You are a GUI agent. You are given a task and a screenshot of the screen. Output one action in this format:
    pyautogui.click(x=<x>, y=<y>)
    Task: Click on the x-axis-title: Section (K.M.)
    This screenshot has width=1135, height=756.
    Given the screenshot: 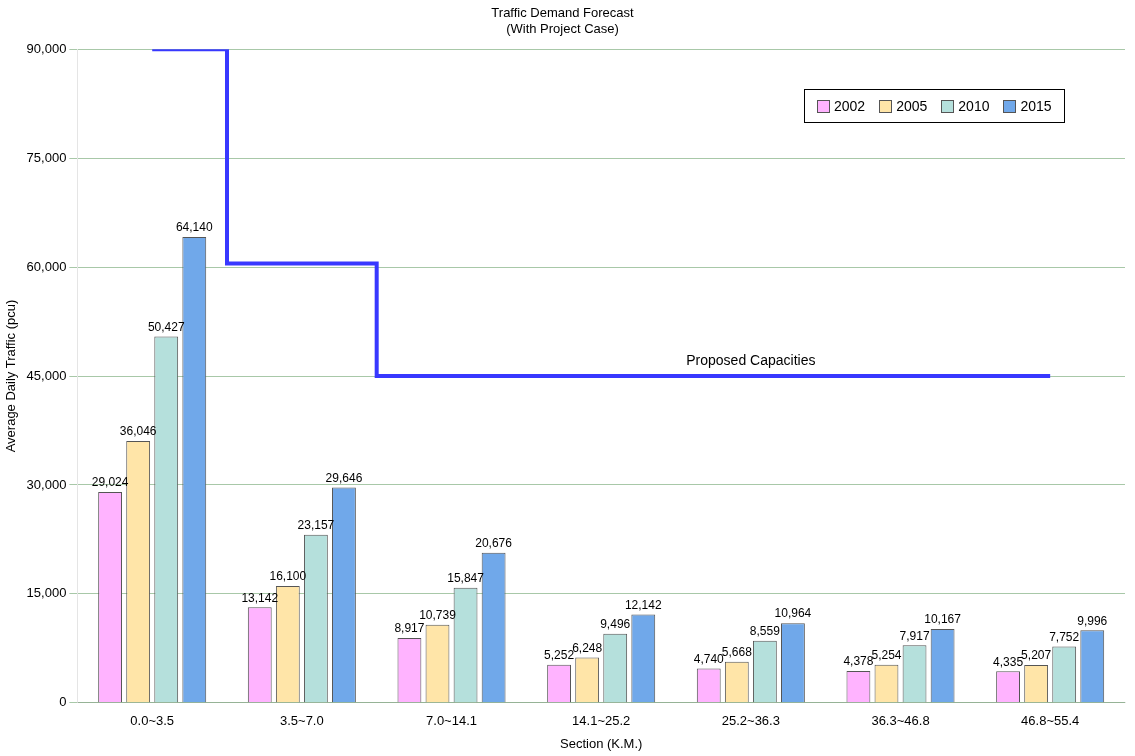 What is the action you would take?
    pyautogui.click(x=601, y=743)
    